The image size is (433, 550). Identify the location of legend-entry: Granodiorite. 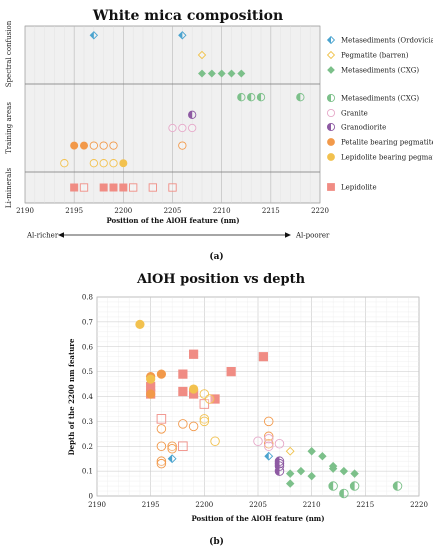
(363, 128).